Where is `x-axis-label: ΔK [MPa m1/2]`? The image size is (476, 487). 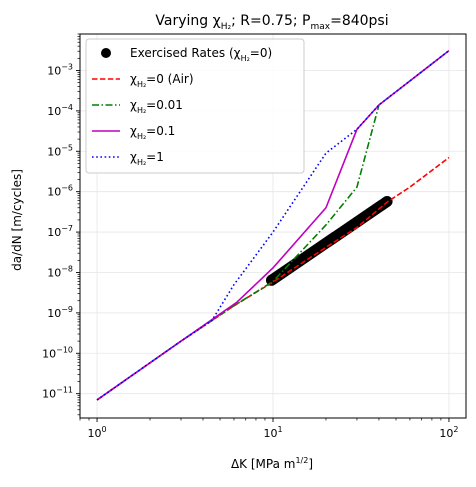
x-axis-label: ΔK [MPa m1/2] is located at coordinates (272, 463).